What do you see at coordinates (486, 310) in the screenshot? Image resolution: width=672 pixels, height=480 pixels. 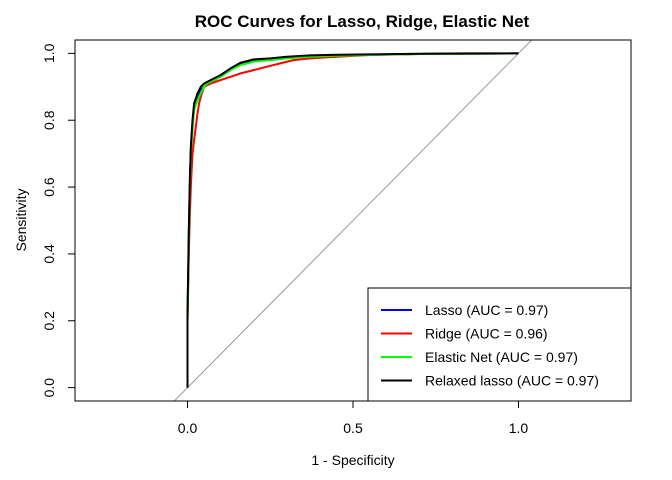 I see `legend-label-0: Lasso (AUC = 0.97)` at bounding box center [486, 310].